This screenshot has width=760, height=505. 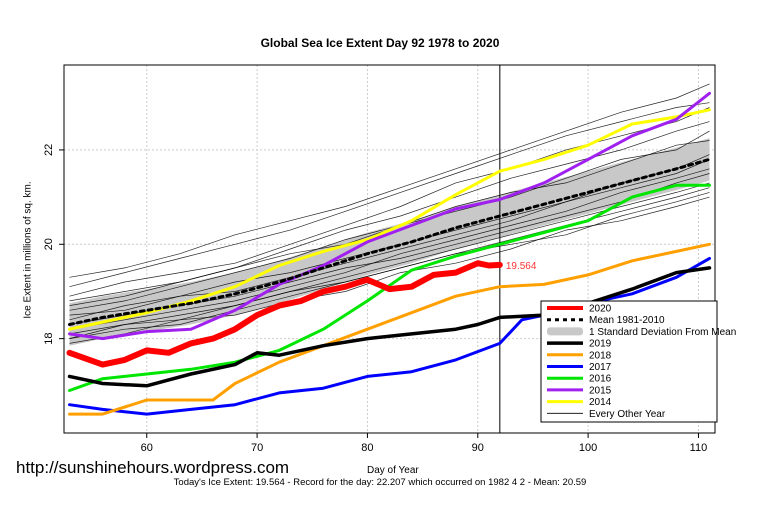 I want to click on y-tick-label: 18, so click(x=49, y=339).